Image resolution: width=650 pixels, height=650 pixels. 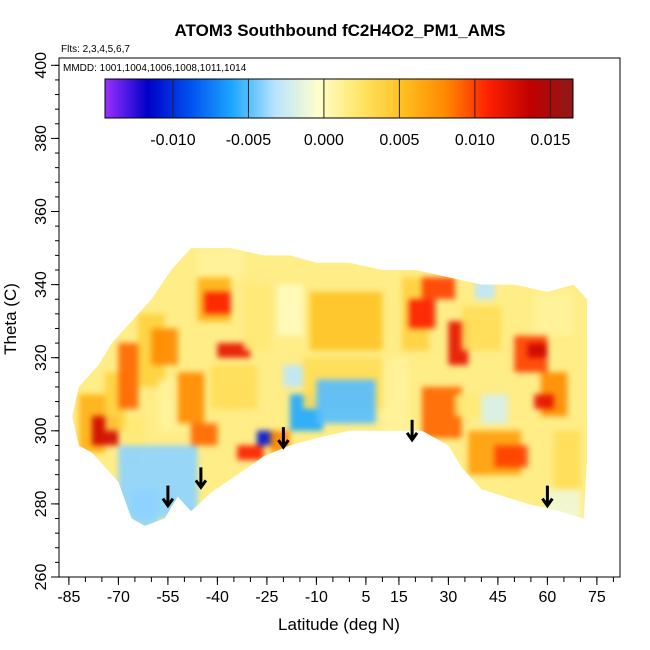 What do you see at coordinates (155, 68) in the screenshot?
I see `mmdd-label: MMDD: 1001,1004,1006,1008,1011,1014` at bounding box center [155, 68].